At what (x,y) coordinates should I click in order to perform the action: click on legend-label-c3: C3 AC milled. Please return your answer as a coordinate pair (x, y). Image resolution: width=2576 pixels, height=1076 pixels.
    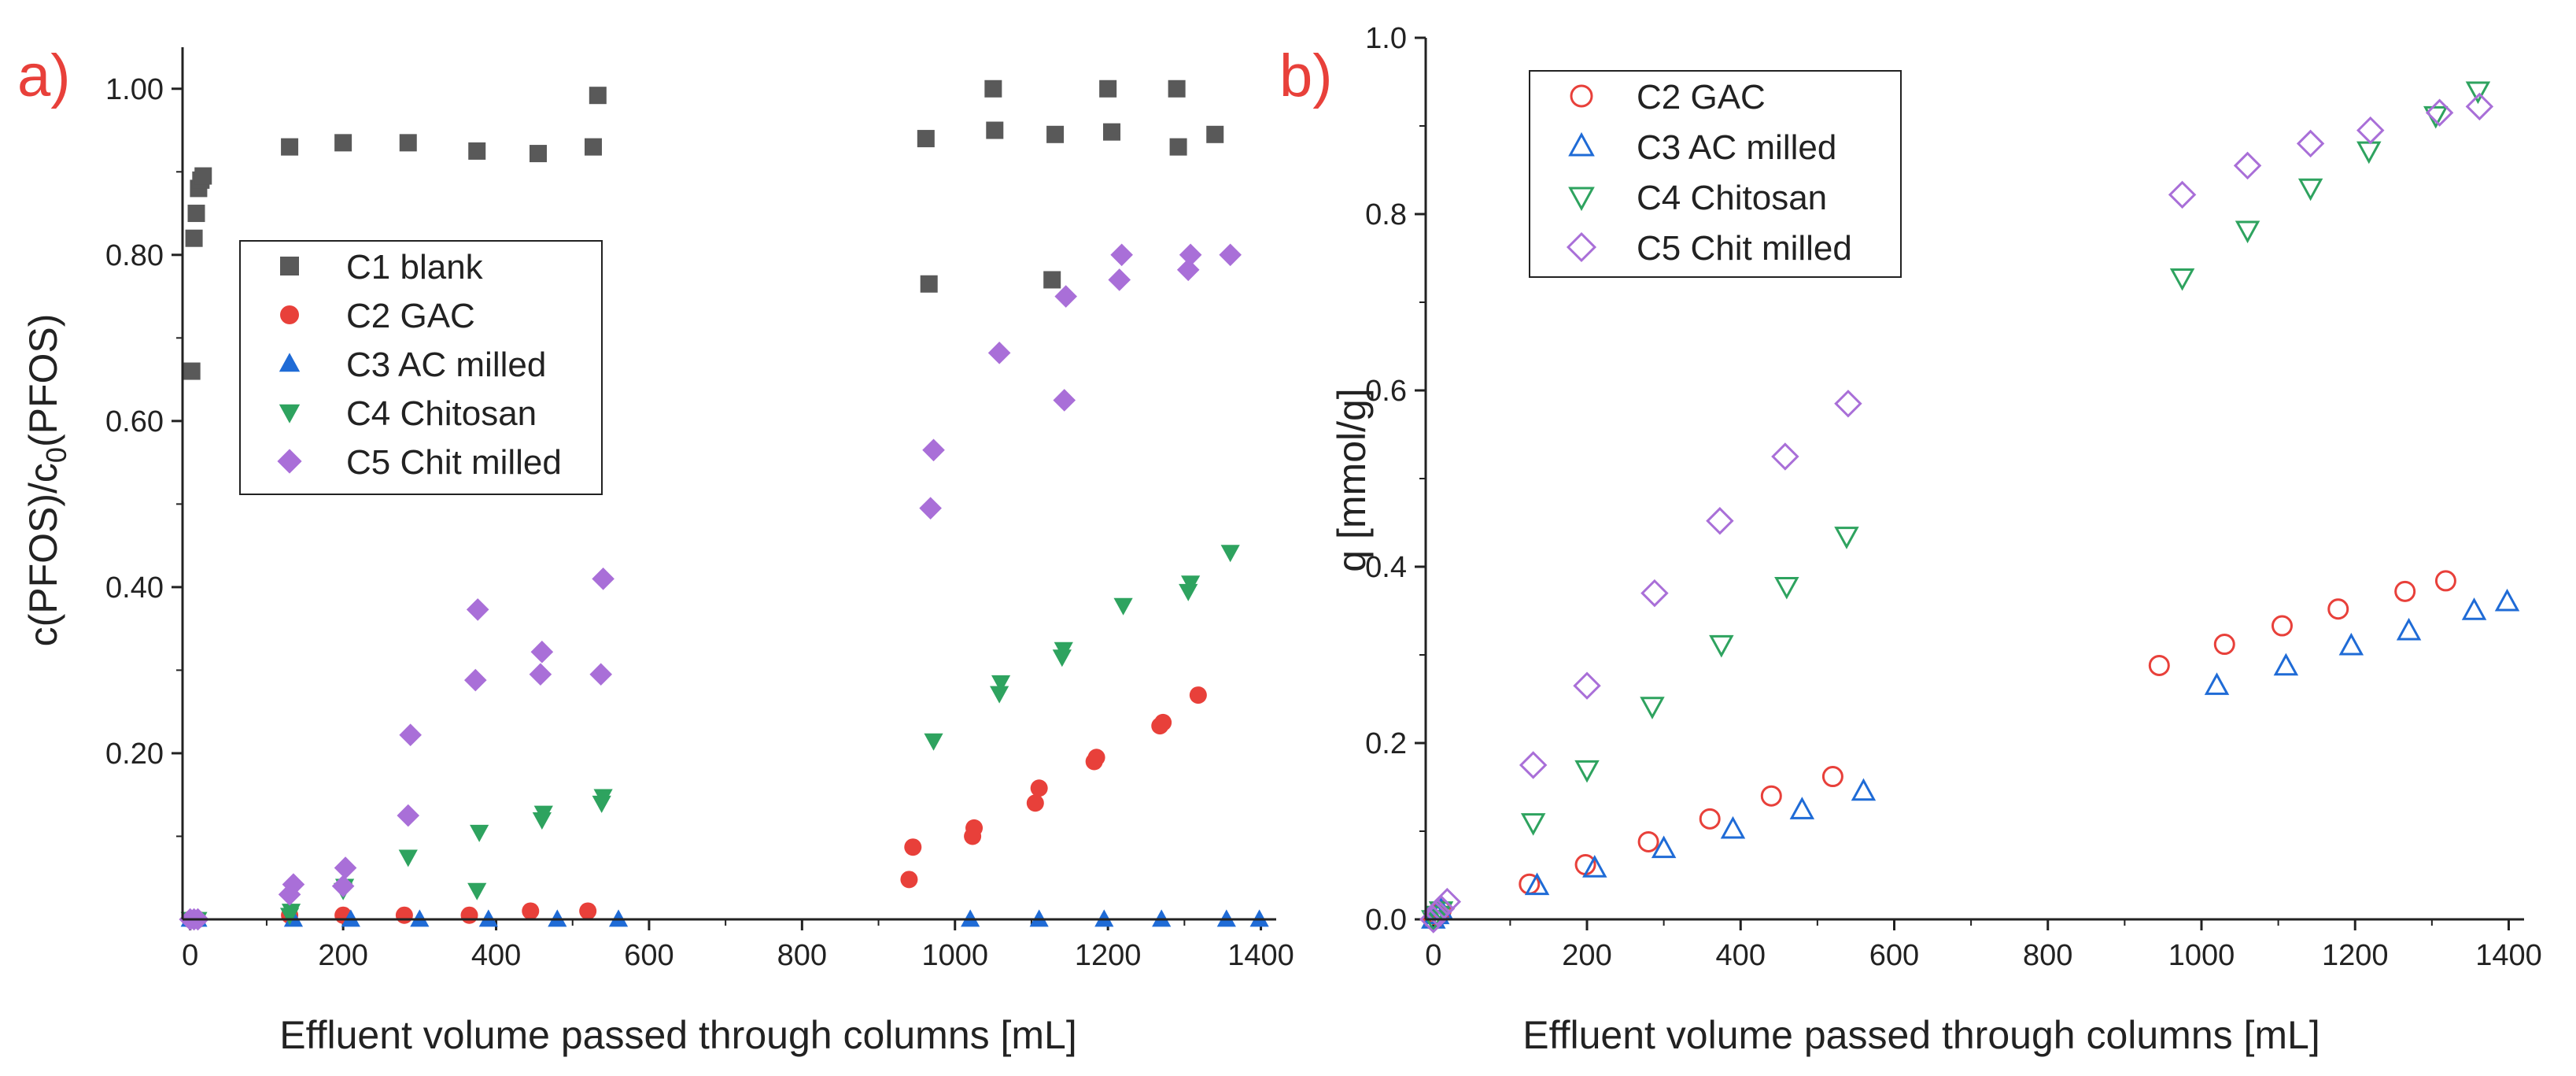
    Looking at the image, I should click on (1736, 147).